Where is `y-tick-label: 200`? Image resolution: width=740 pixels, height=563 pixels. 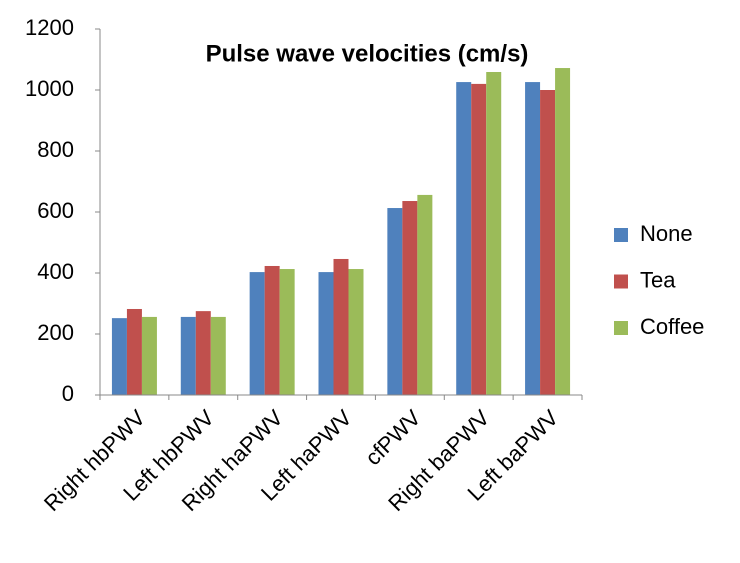
y-tick-label: 200 is located at coordinates (55, 332).